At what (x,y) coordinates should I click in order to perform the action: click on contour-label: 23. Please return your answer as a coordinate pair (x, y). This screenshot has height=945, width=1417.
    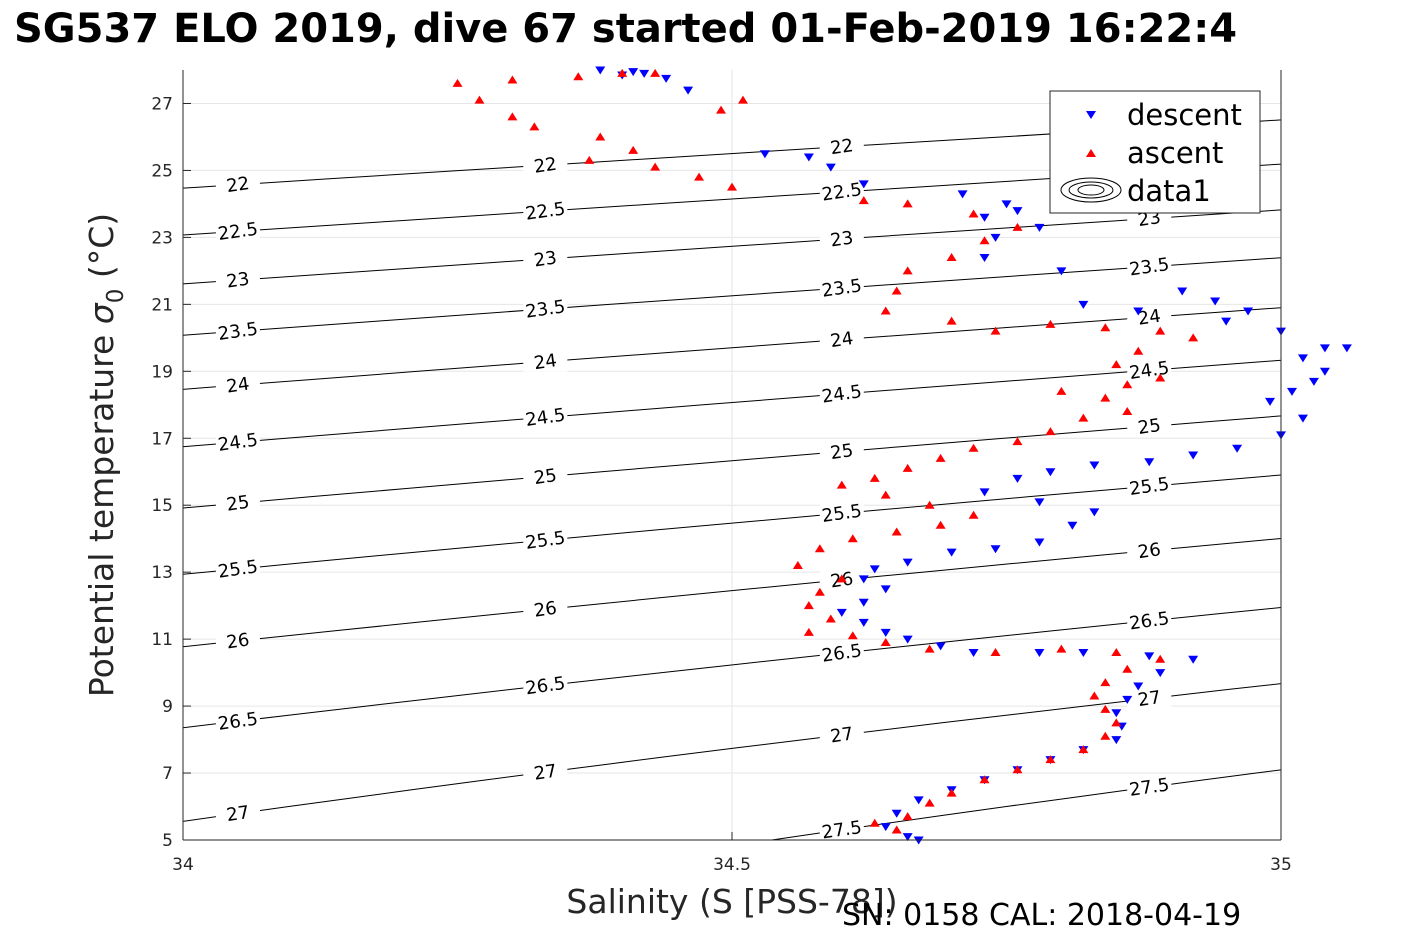
    Looking at the image, I should click on (546, 259).